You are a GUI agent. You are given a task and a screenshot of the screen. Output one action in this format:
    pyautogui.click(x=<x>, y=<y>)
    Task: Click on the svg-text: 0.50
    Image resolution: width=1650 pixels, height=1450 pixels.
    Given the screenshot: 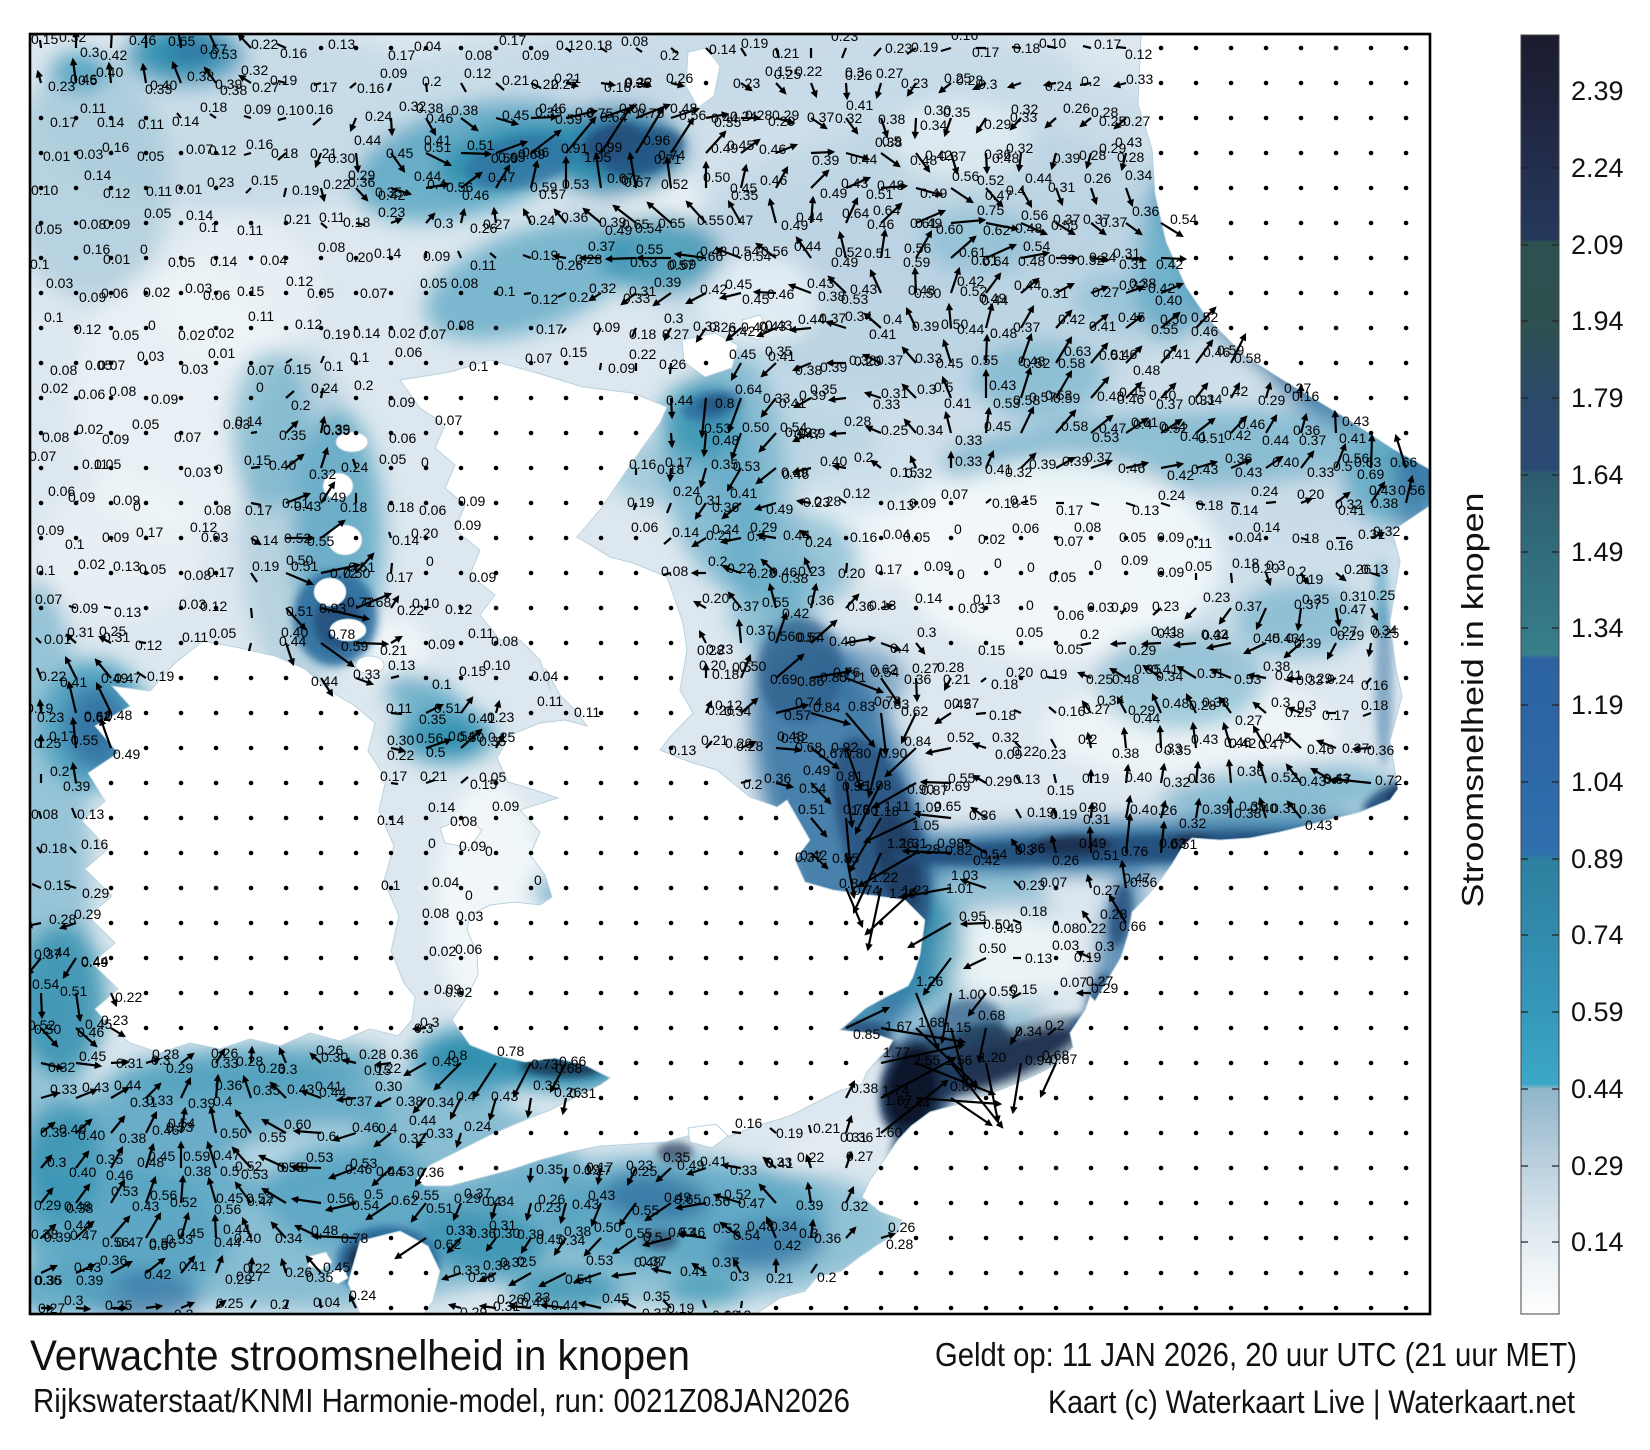 What is the action you would take?
    pyautogui.click(x=47, y=1029)
    